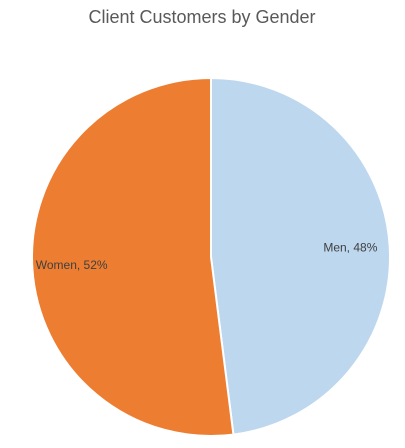 This screenshot has height=448, width=405. I want to click on data-label: Women, 52%, so click(72, 265).